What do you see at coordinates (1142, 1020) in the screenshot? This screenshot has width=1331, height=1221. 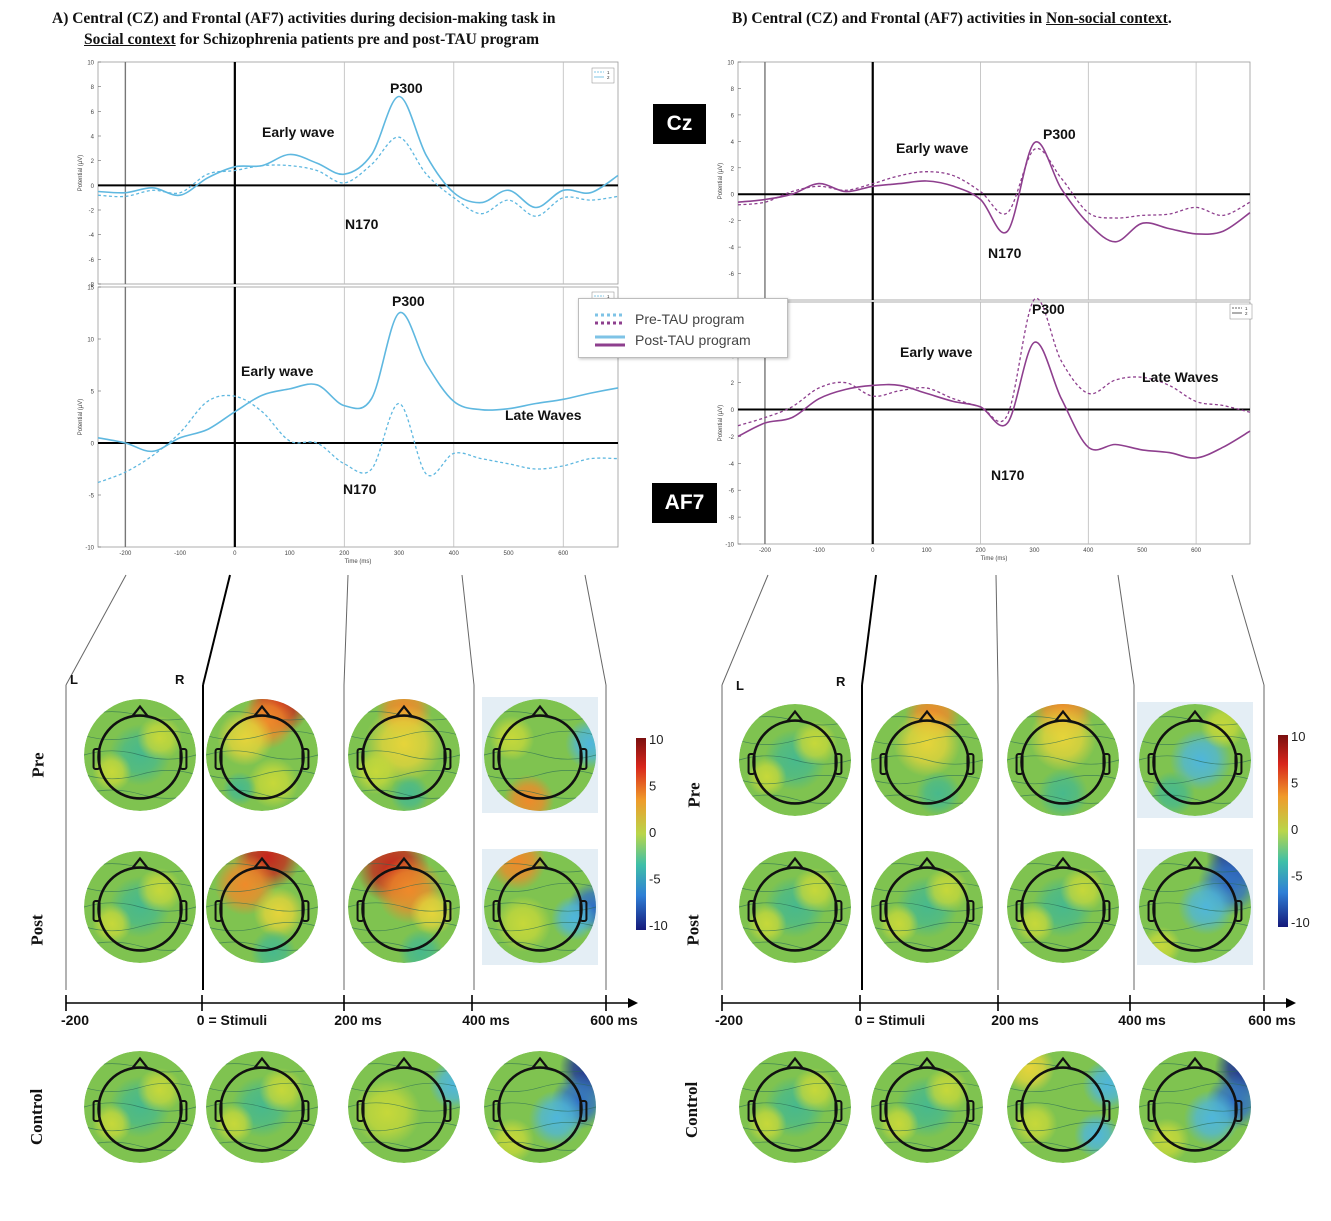 I see `timeline-label: 400 ms` at bounding box center [1142, 1020].